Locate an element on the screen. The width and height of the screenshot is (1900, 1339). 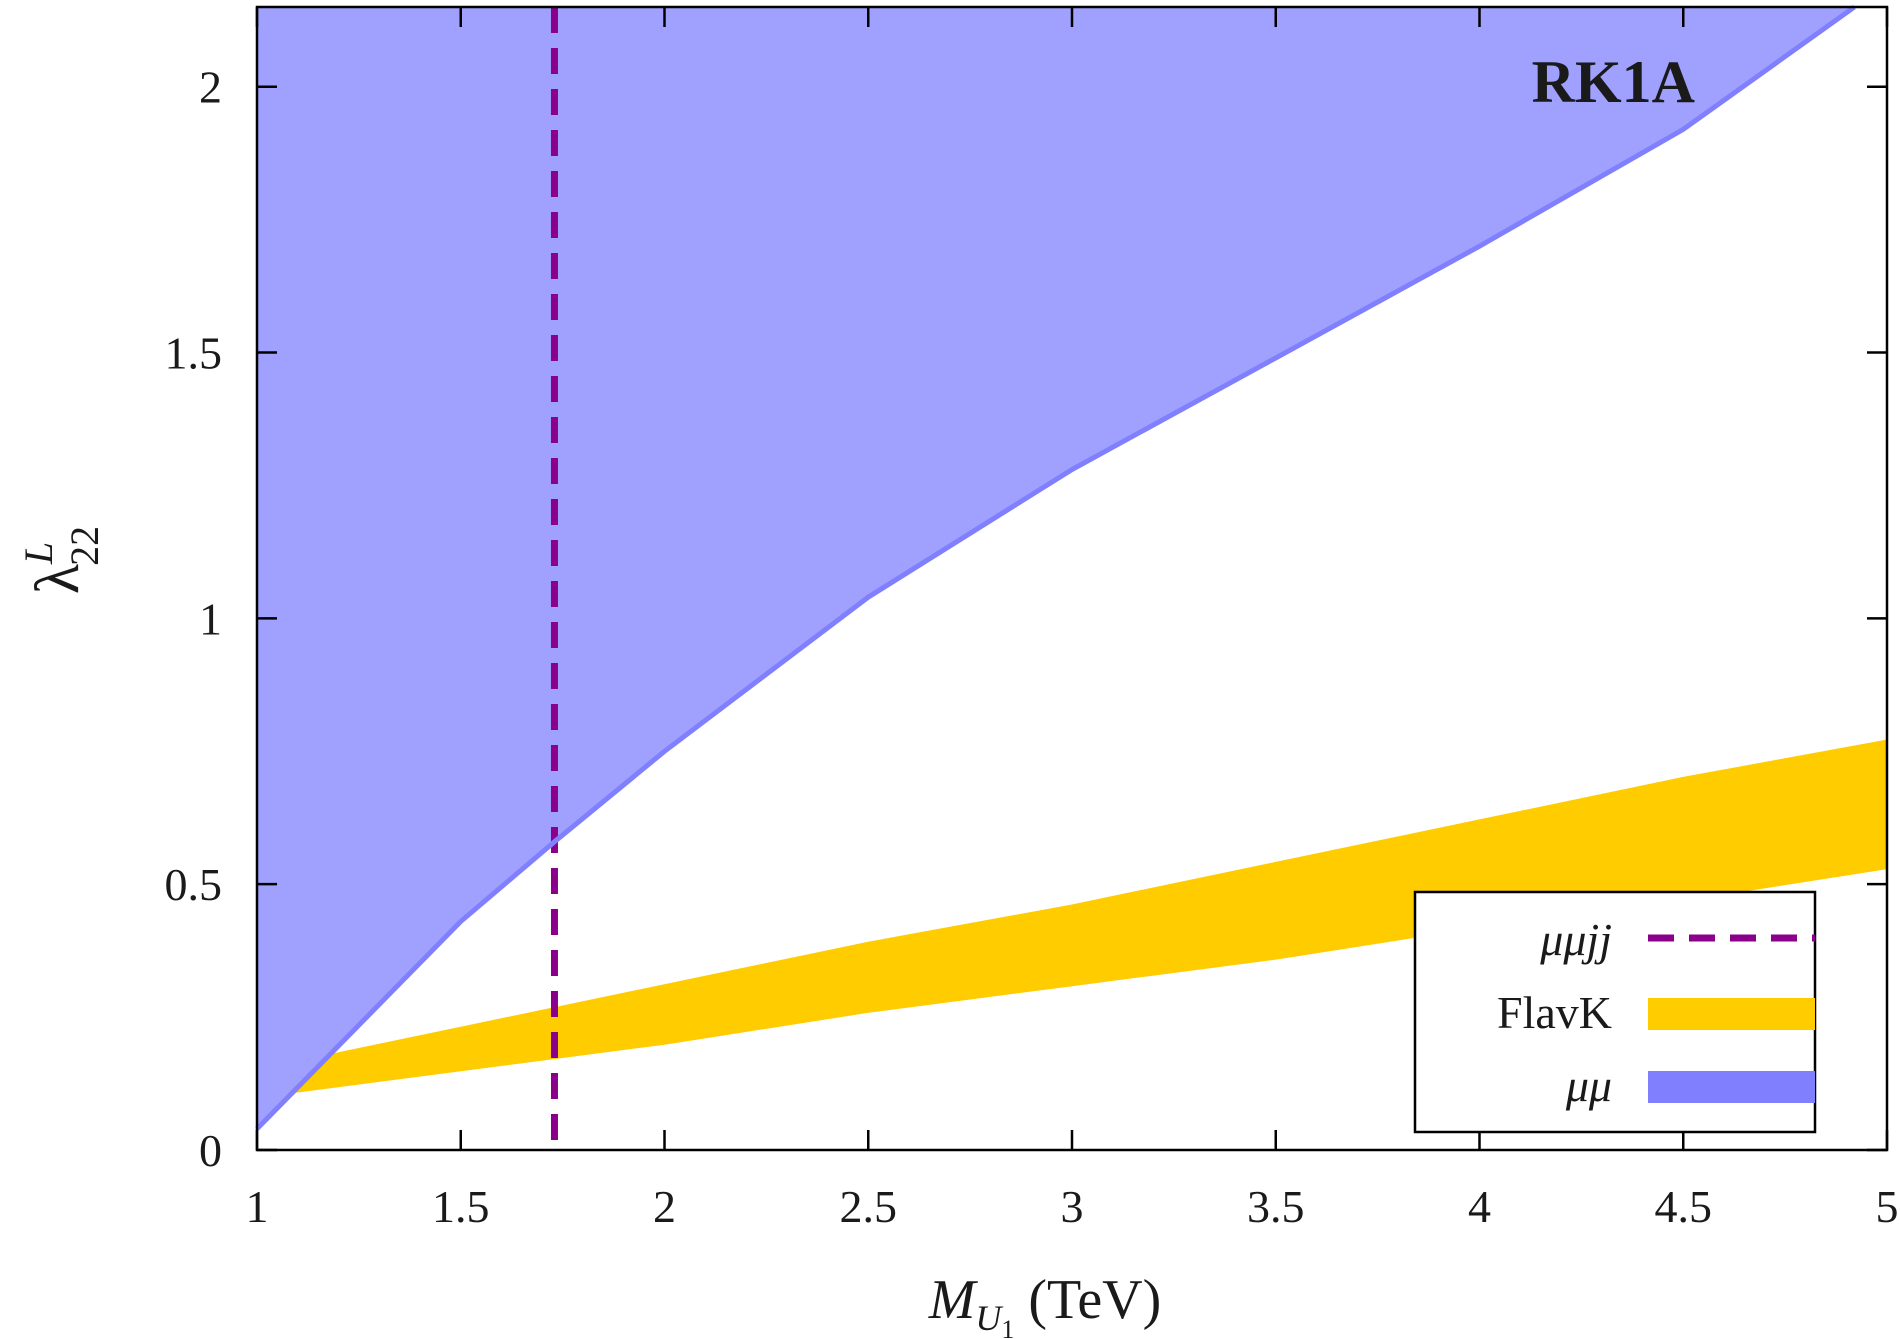
x-tick-label: 4.5 is located at coordinates (1684, 1206).